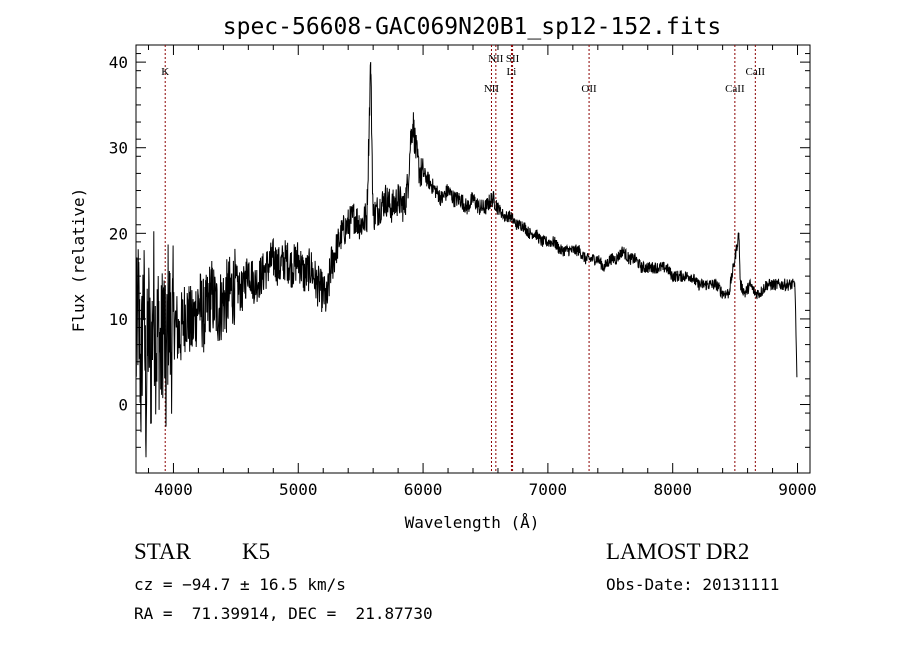 The width and height of the screenshot is (900, 649). Describe the element at coordinates (240, 584) in the screenshot. I see `redshift-cz: cz = −94.7 ± 16.5 km/s` at that location.